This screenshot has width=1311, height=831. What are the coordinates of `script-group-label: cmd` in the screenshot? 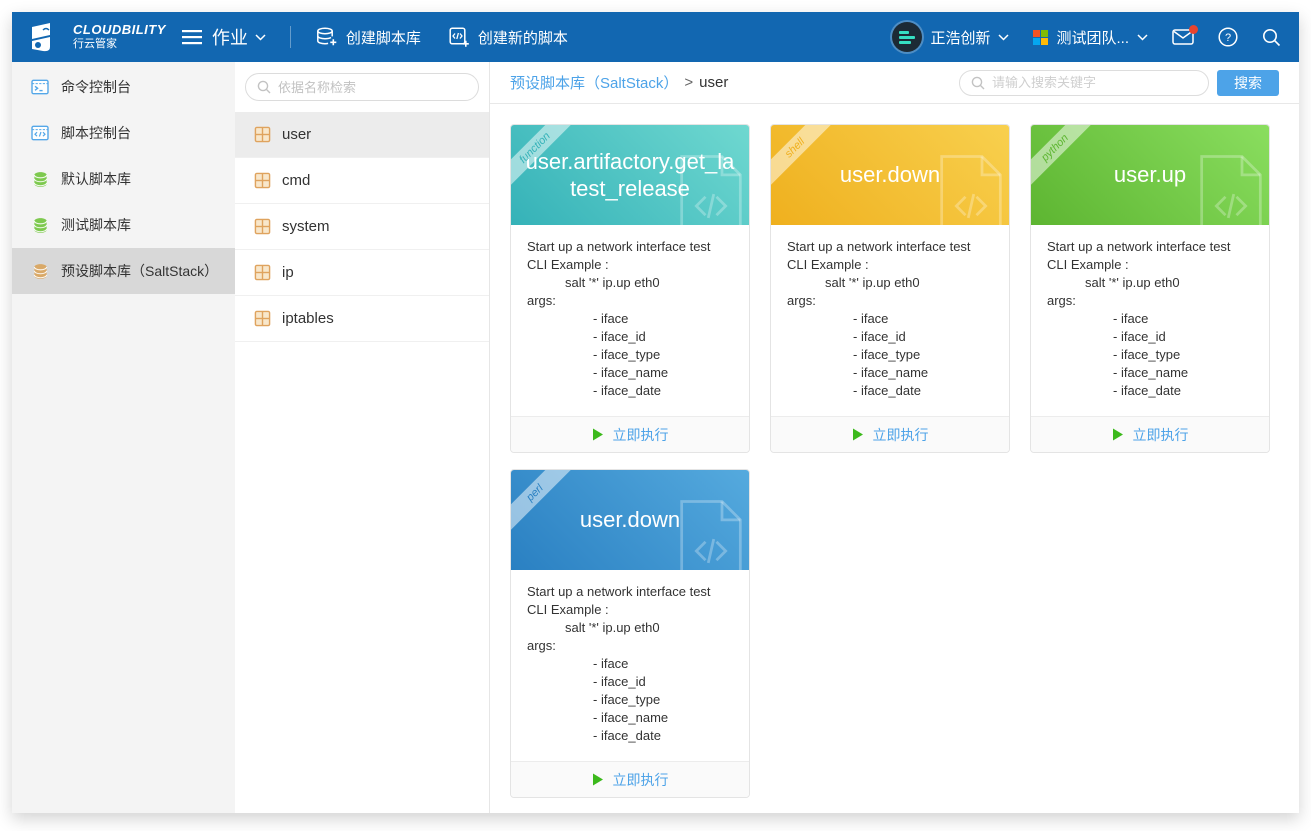 It's located at (296, 180).